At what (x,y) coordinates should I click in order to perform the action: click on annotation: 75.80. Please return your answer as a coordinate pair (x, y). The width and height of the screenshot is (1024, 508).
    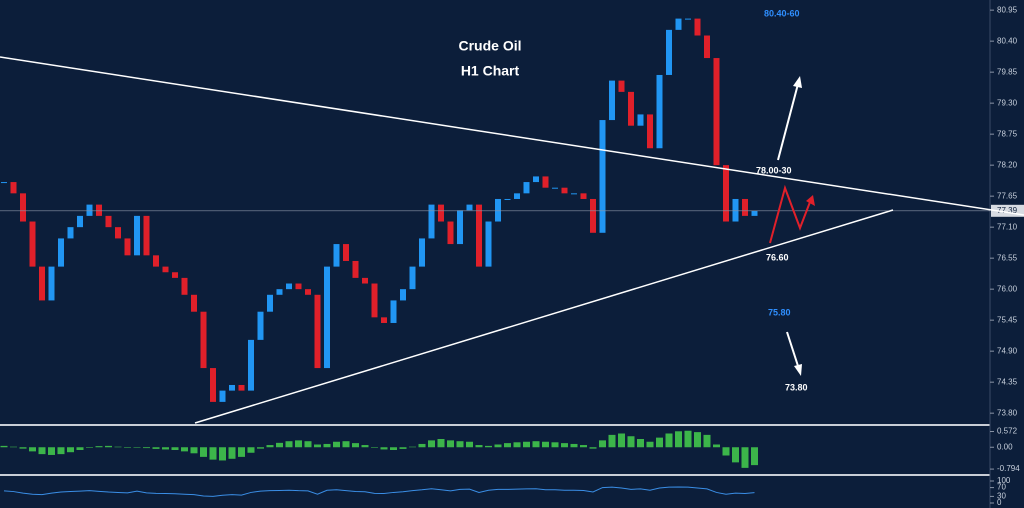
    Looking at the image, I should click on (779, 312).